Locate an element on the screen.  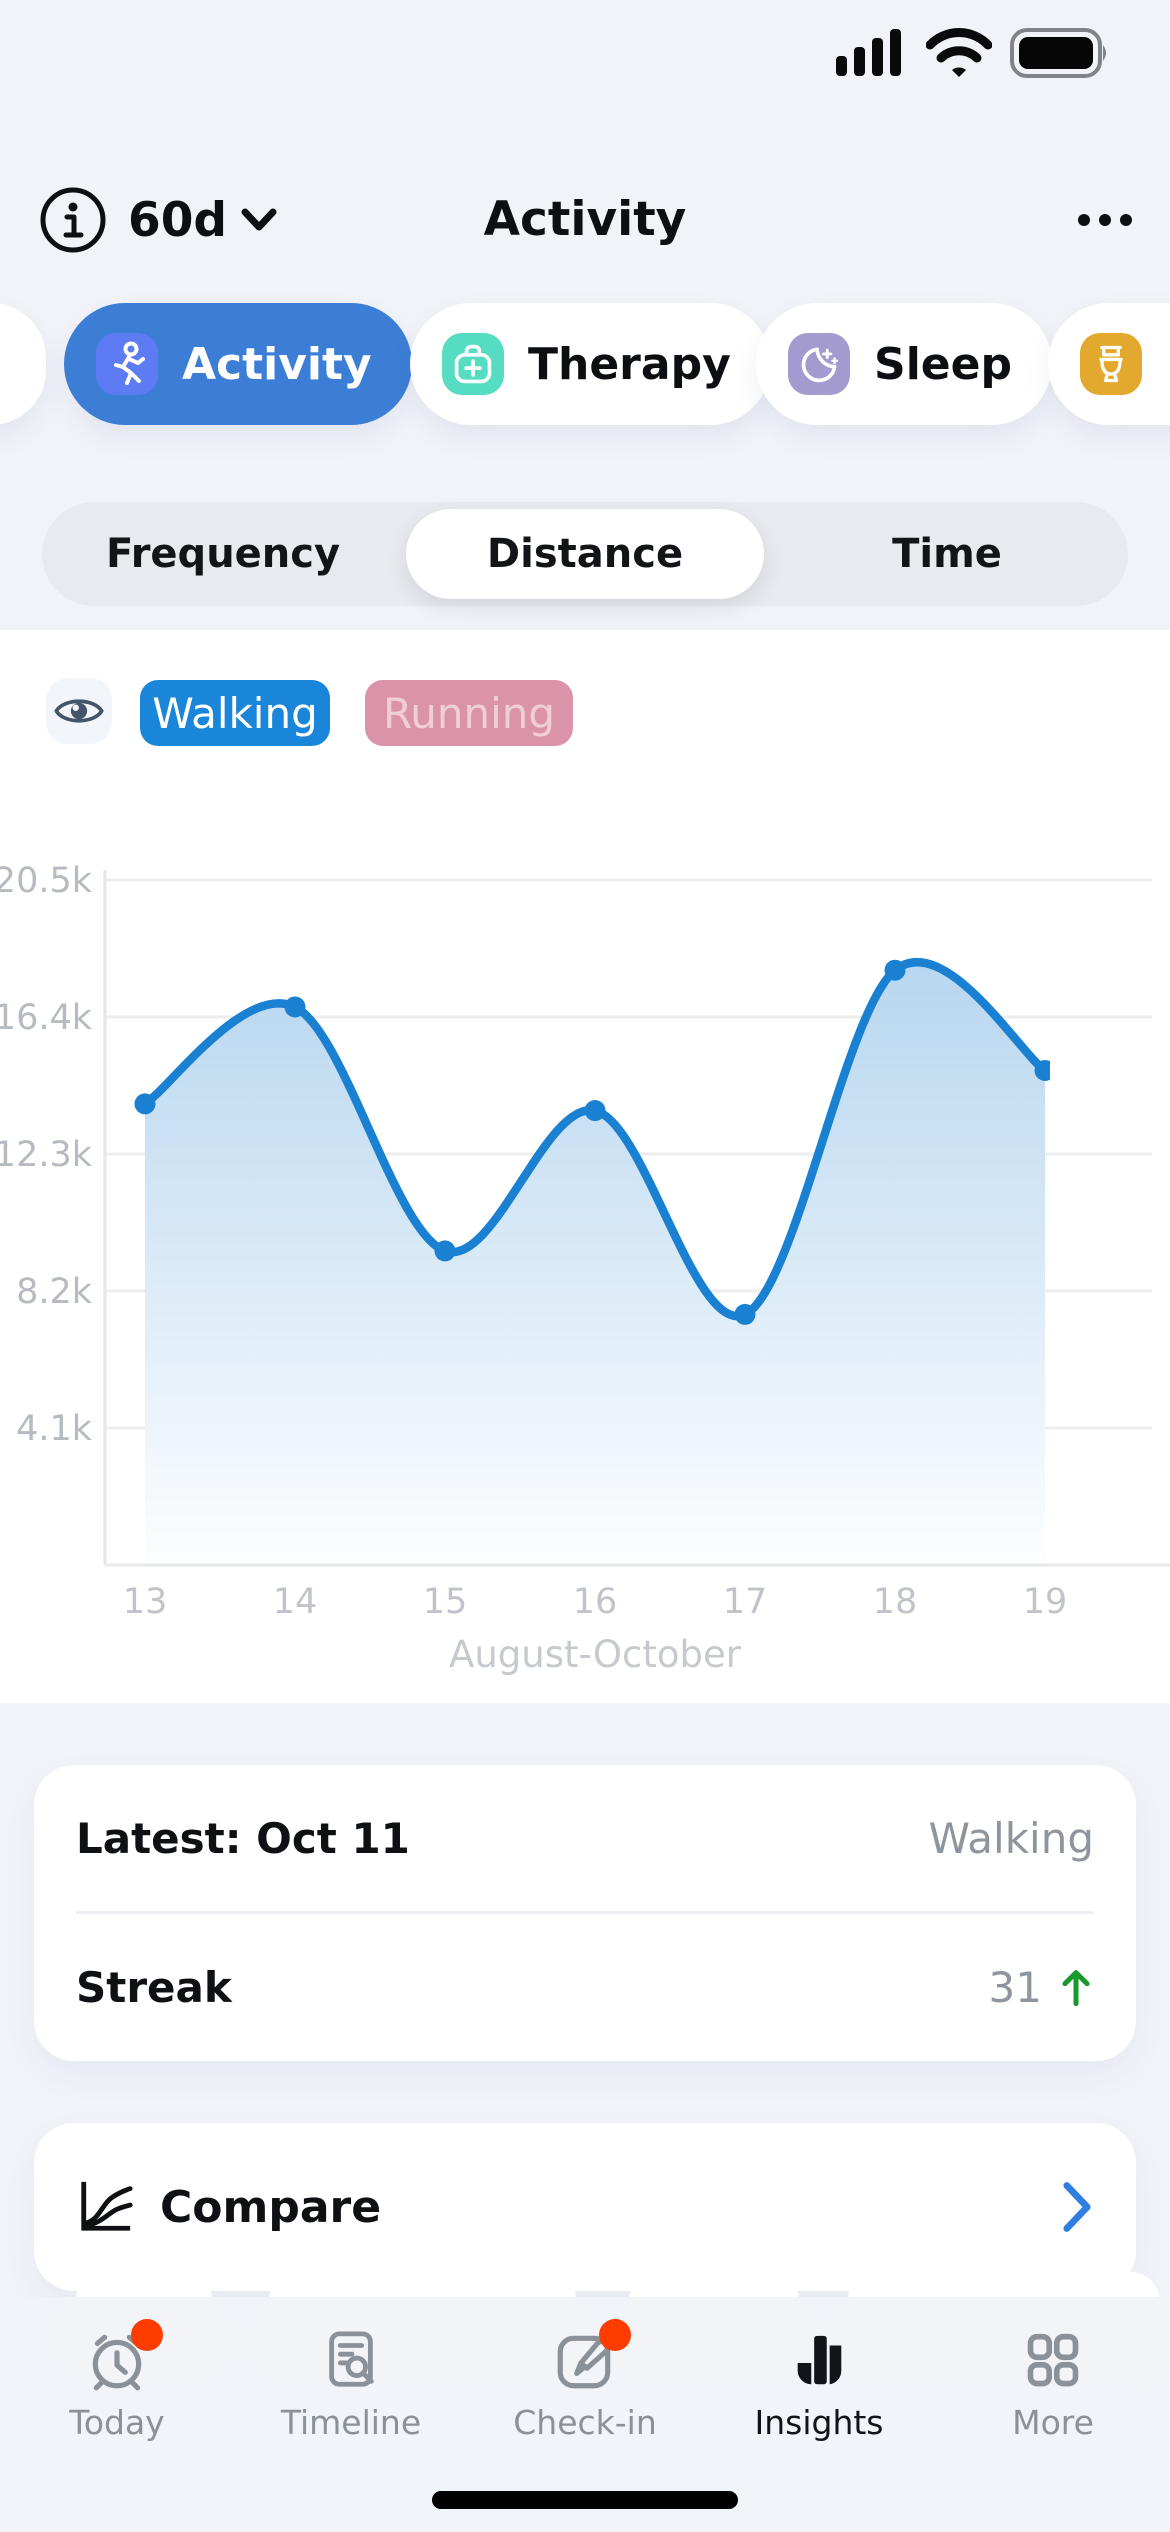
chip-sleep: Sleep is located at coordinates (904, 364).